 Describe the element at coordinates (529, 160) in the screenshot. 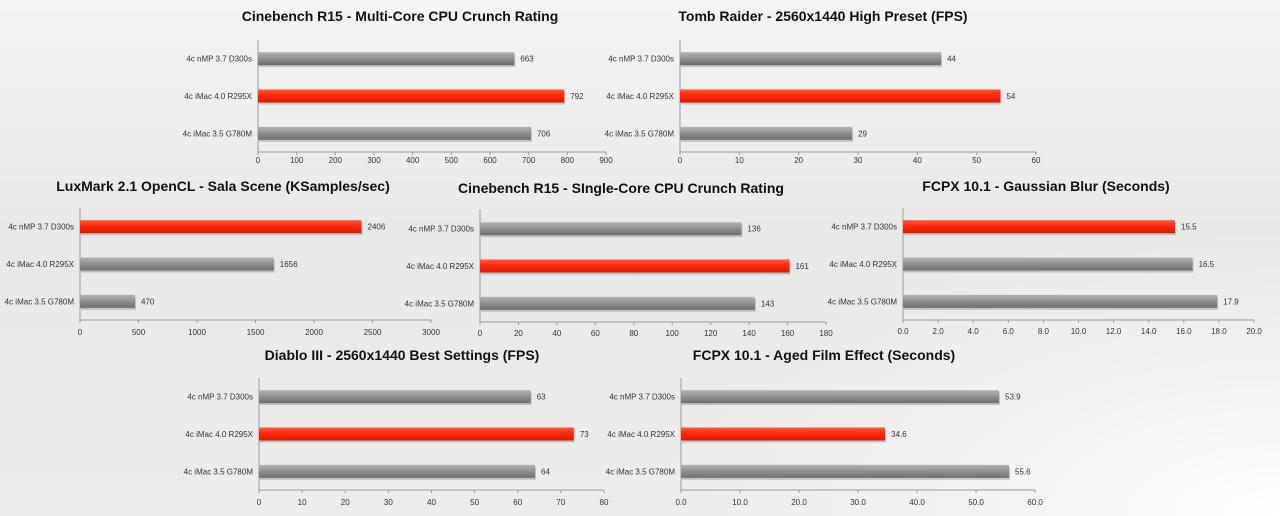

I see `x-tick-label: 700` at that location.